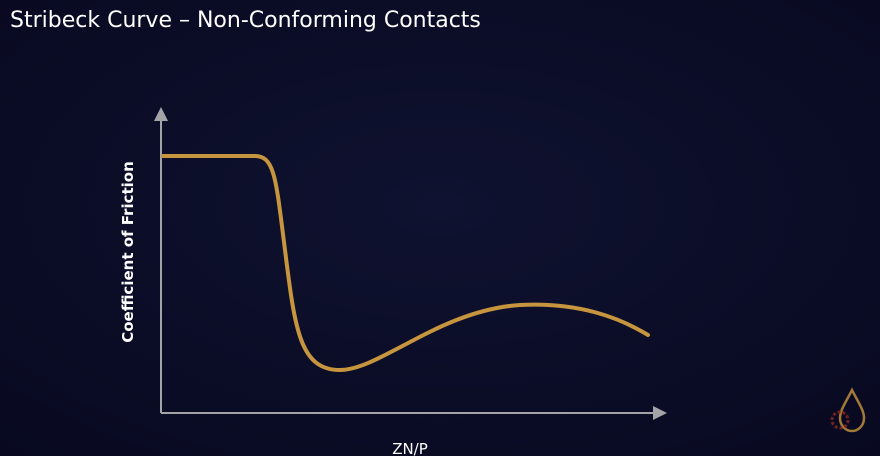  I want to click on slide-title: Stribeck Curve – Non-Conforming Contacts, so click(245, 20).